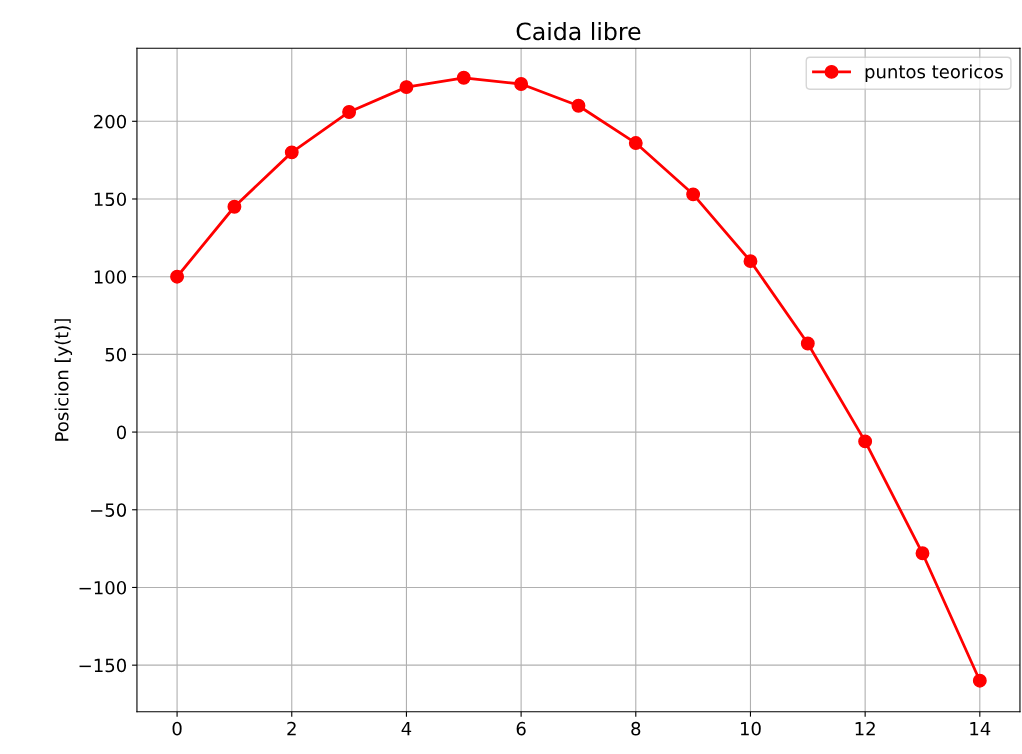  I want to click on y-tick-label: −100, so click(103, 587).